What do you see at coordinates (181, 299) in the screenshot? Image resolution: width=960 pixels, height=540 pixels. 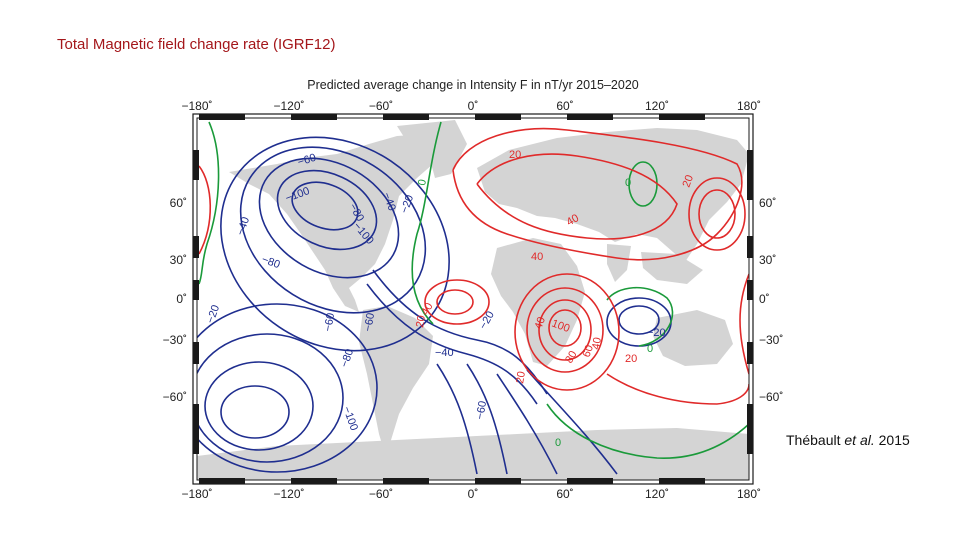 I see `lat-tick-left: 0˚` at bounding box center [181, 299].